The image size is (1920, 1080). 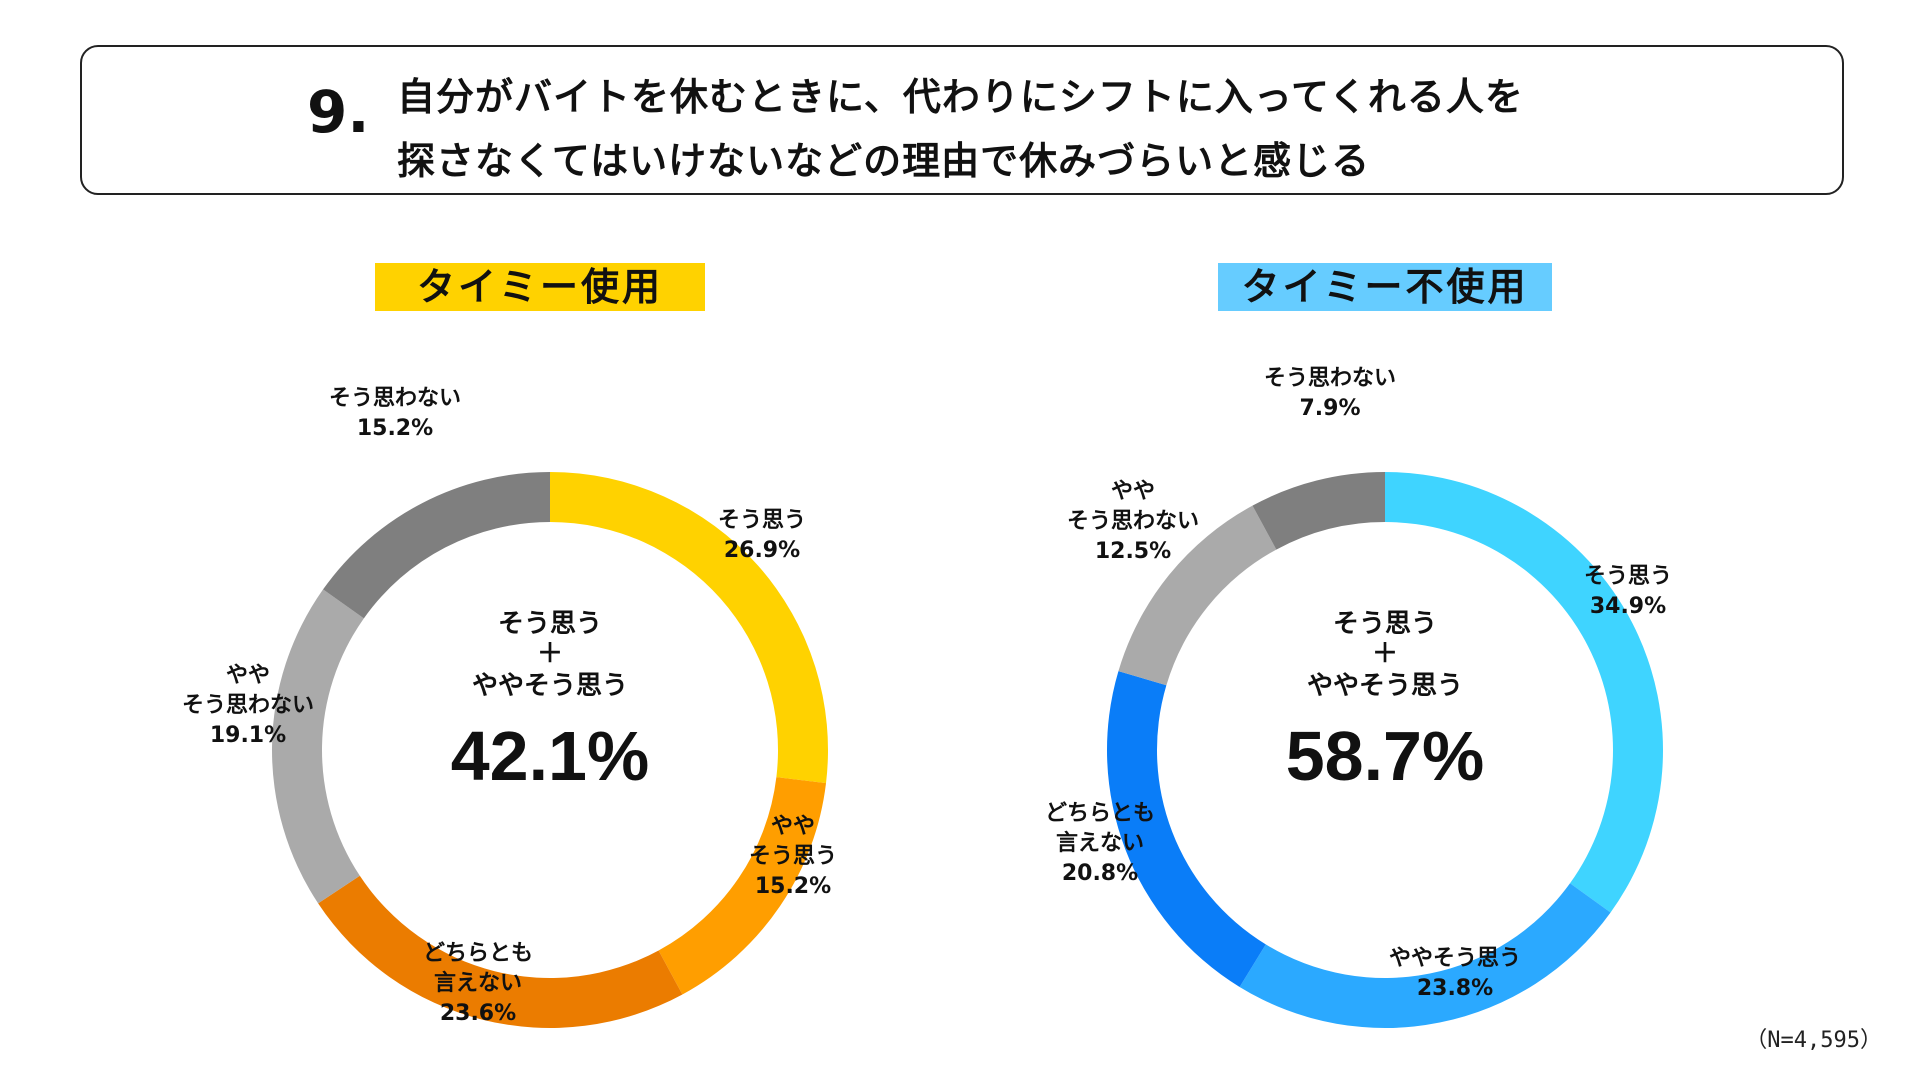 I want to click on donut-1-center-line-3: ややそう思う, so click(x=1385, y=686).